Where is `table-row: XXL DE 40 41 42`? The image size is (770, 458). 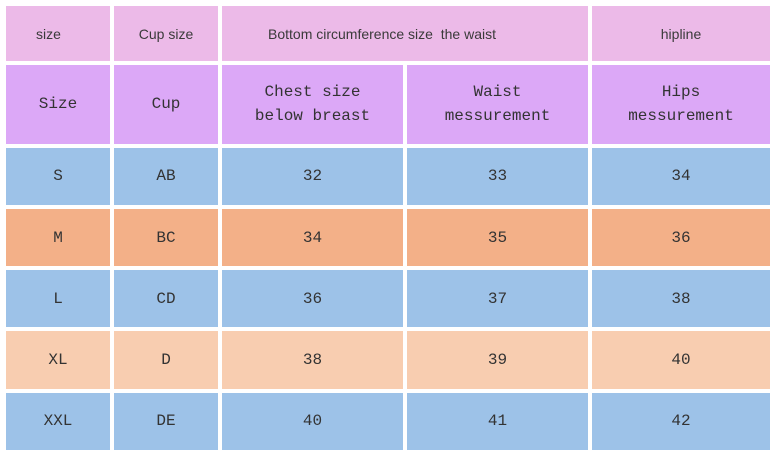
table-row: XXL DE 40 41 42 is located at coordinates (388, 421).